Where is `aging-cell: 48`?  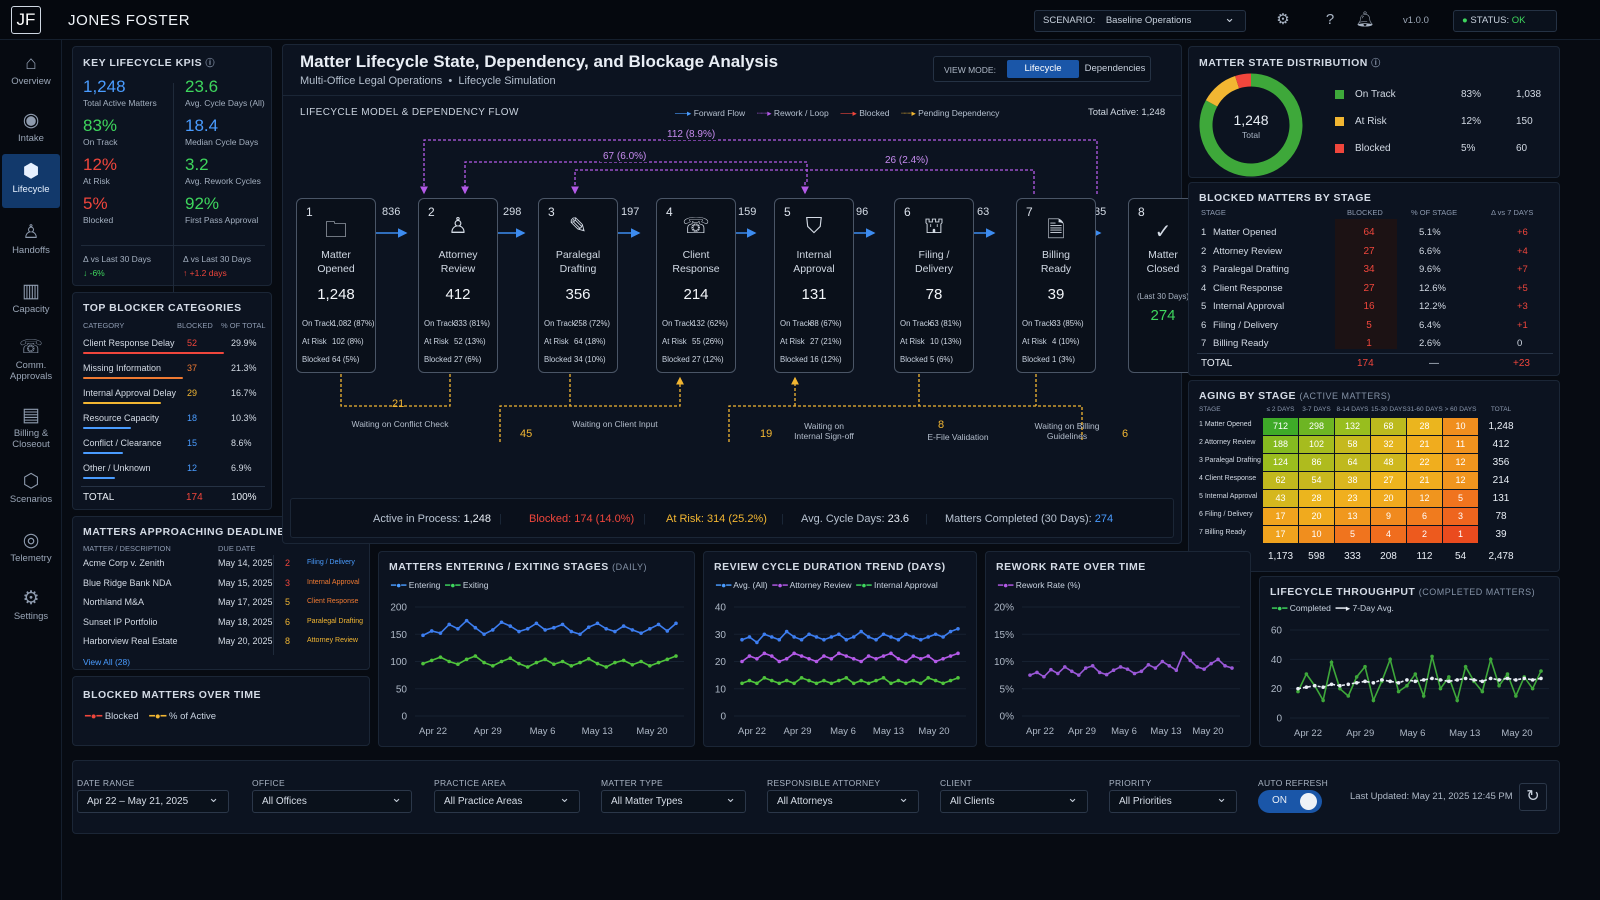
aging-cell: 48 is located at coordinates (1388, 462).